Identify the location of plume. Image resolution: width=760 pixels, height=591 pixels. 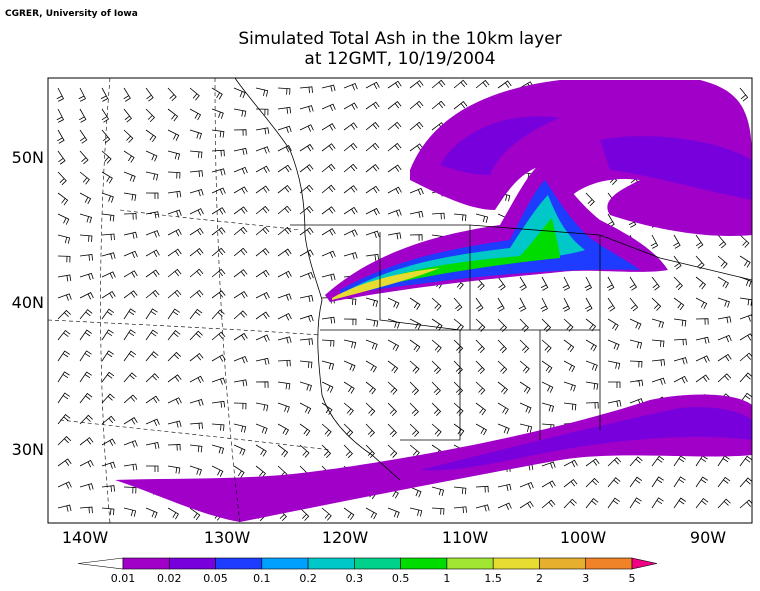
(581, 158).